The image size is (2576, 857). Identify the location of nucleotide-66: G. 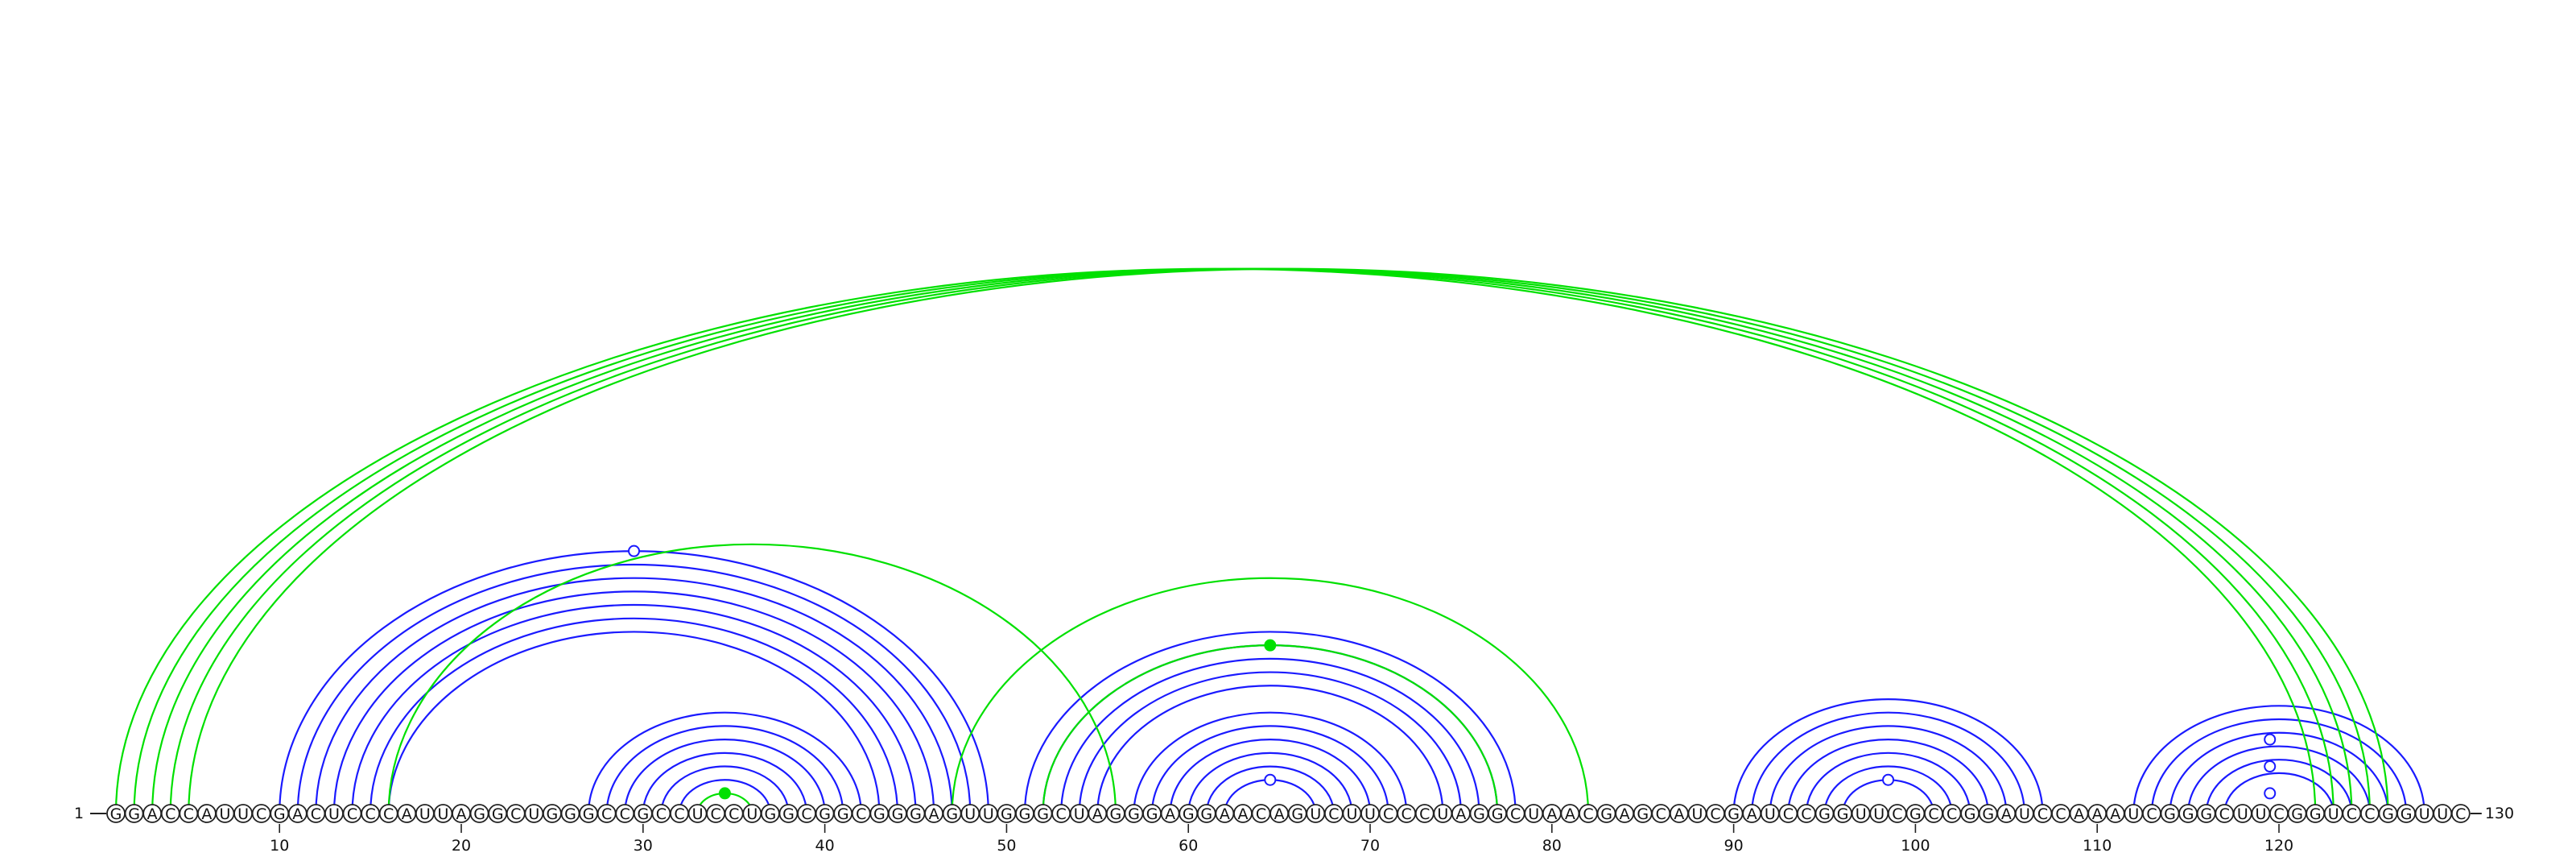
(1297, 813).